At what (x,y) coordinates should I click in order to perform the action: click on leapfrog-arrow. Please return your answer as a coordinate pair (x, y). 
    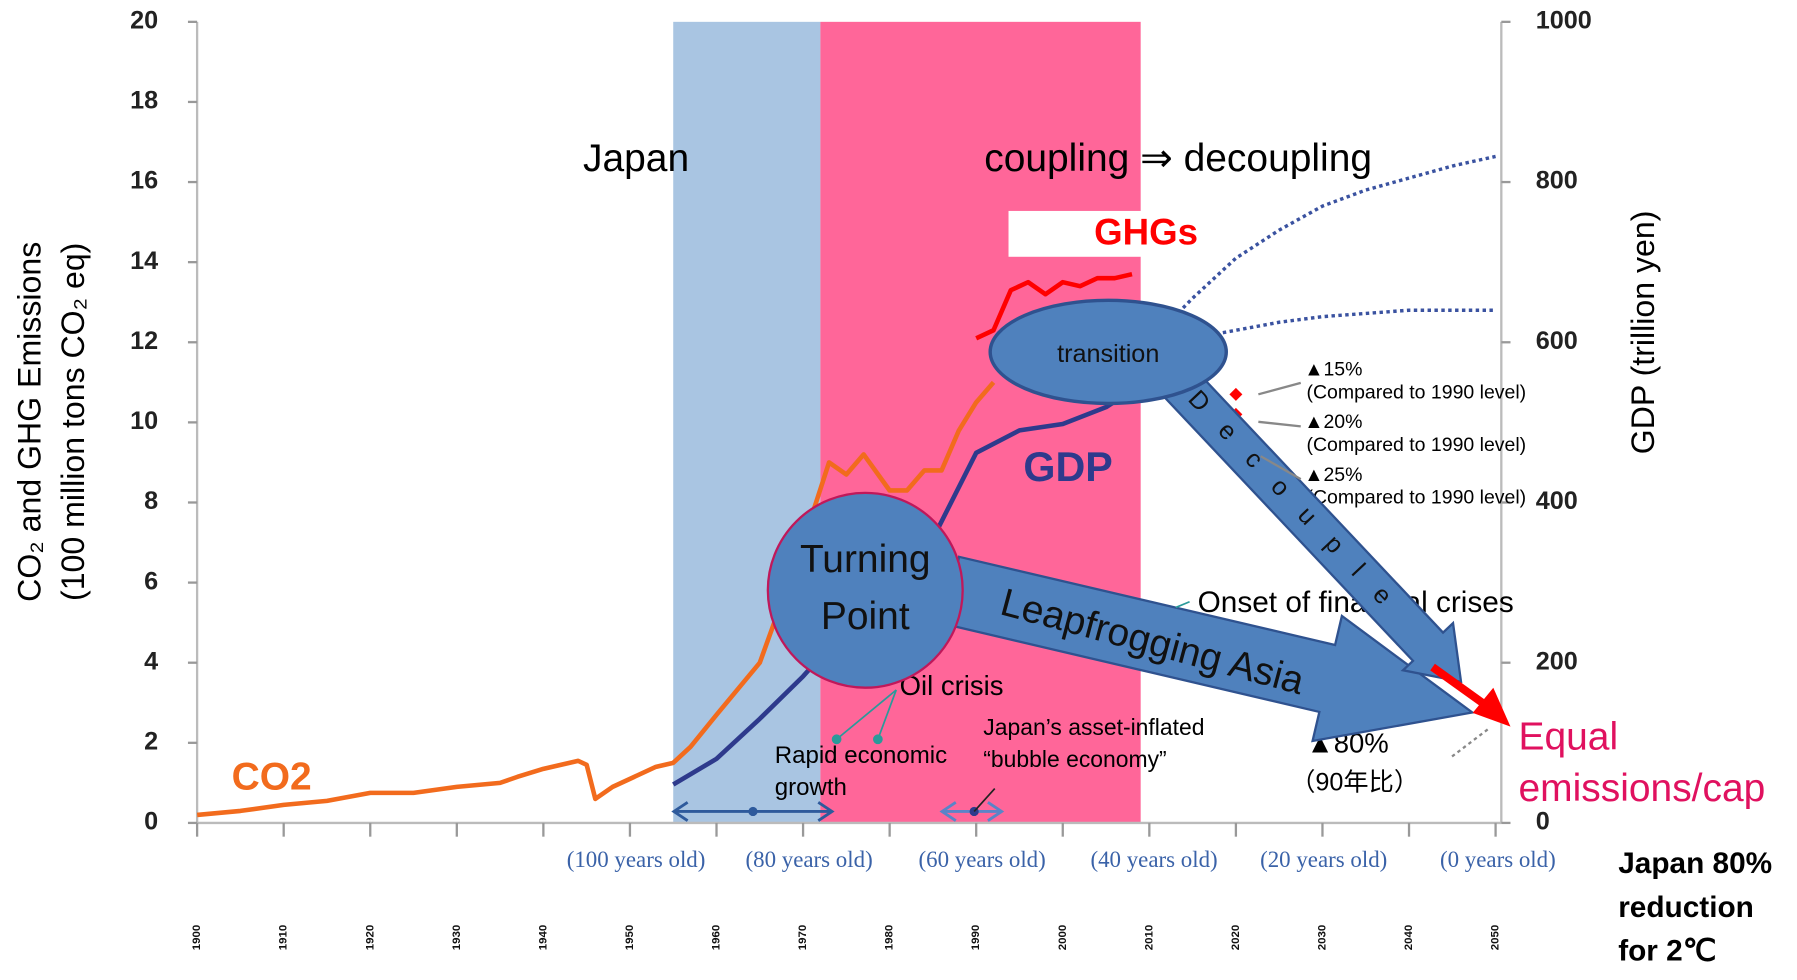
    Looking at the image, I should click on (1208, 649).